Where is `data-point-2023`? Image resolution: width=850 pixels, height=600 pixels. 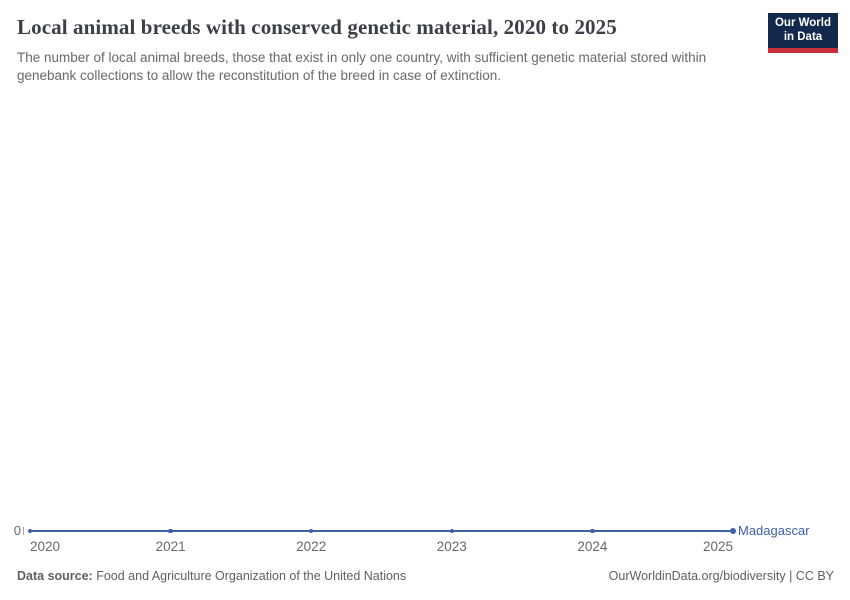 data-point-2023 is located at coordinates (452, 531).